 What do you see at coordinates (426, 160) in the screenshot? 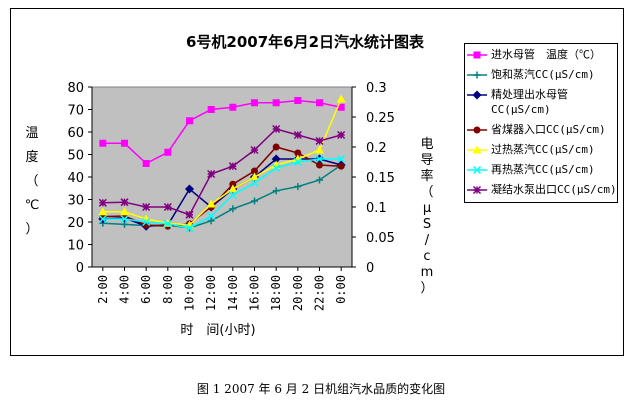
I see `svg-text: 导` at bounding box center [426, 160].